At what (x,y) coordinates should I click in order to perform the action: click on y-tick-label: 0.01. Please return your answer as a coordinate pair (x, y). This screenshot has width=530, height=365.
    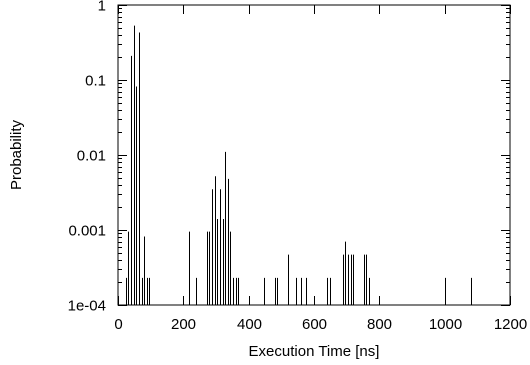
    Looking at the image, I should click on (91, 156).